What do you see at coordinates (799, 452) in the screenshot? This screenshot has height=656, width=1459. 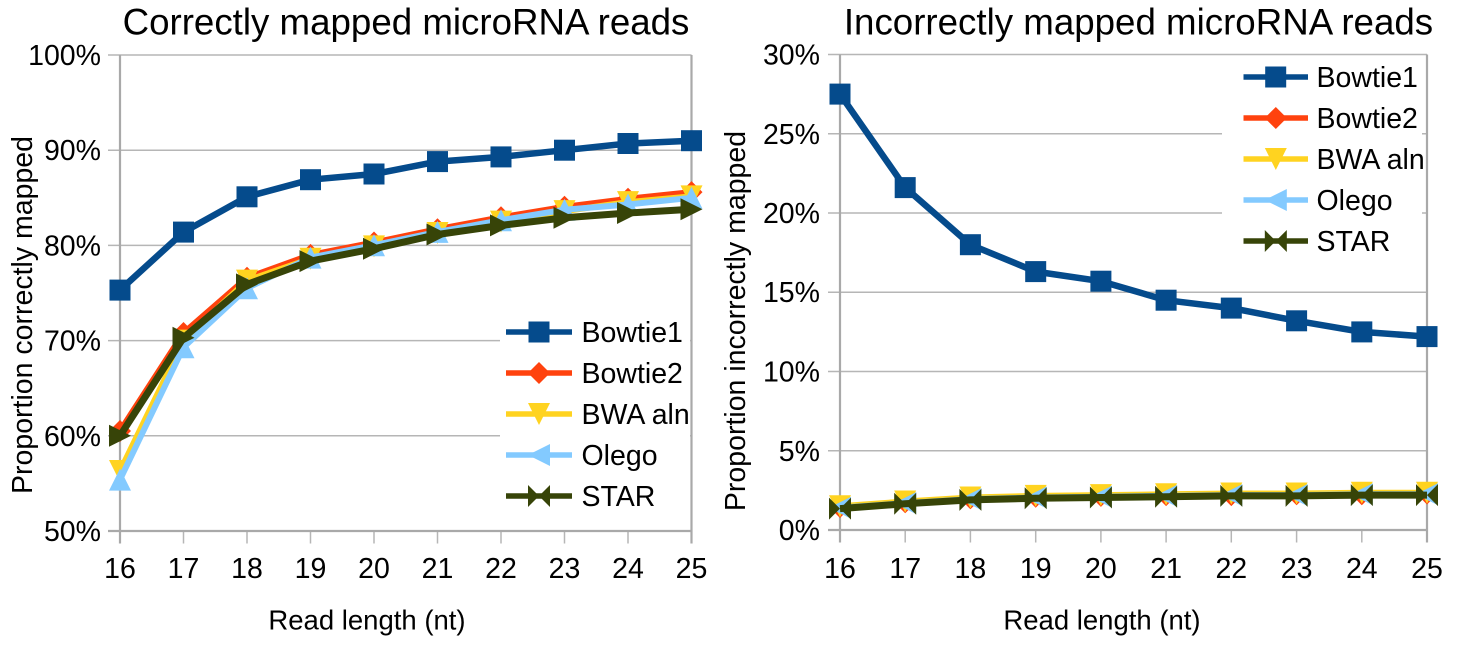 I see `svg-text: 5%` at bounding box center [799, 452].